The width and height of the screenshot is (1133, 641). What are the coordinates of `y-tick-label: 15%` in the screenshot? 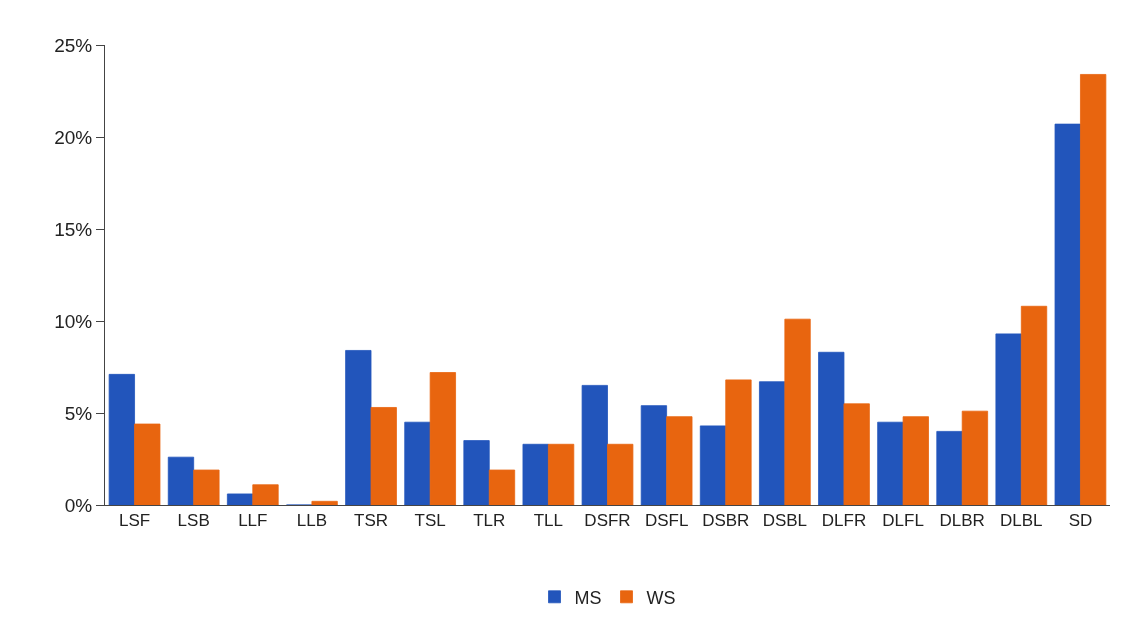 It's located at (73, 229).